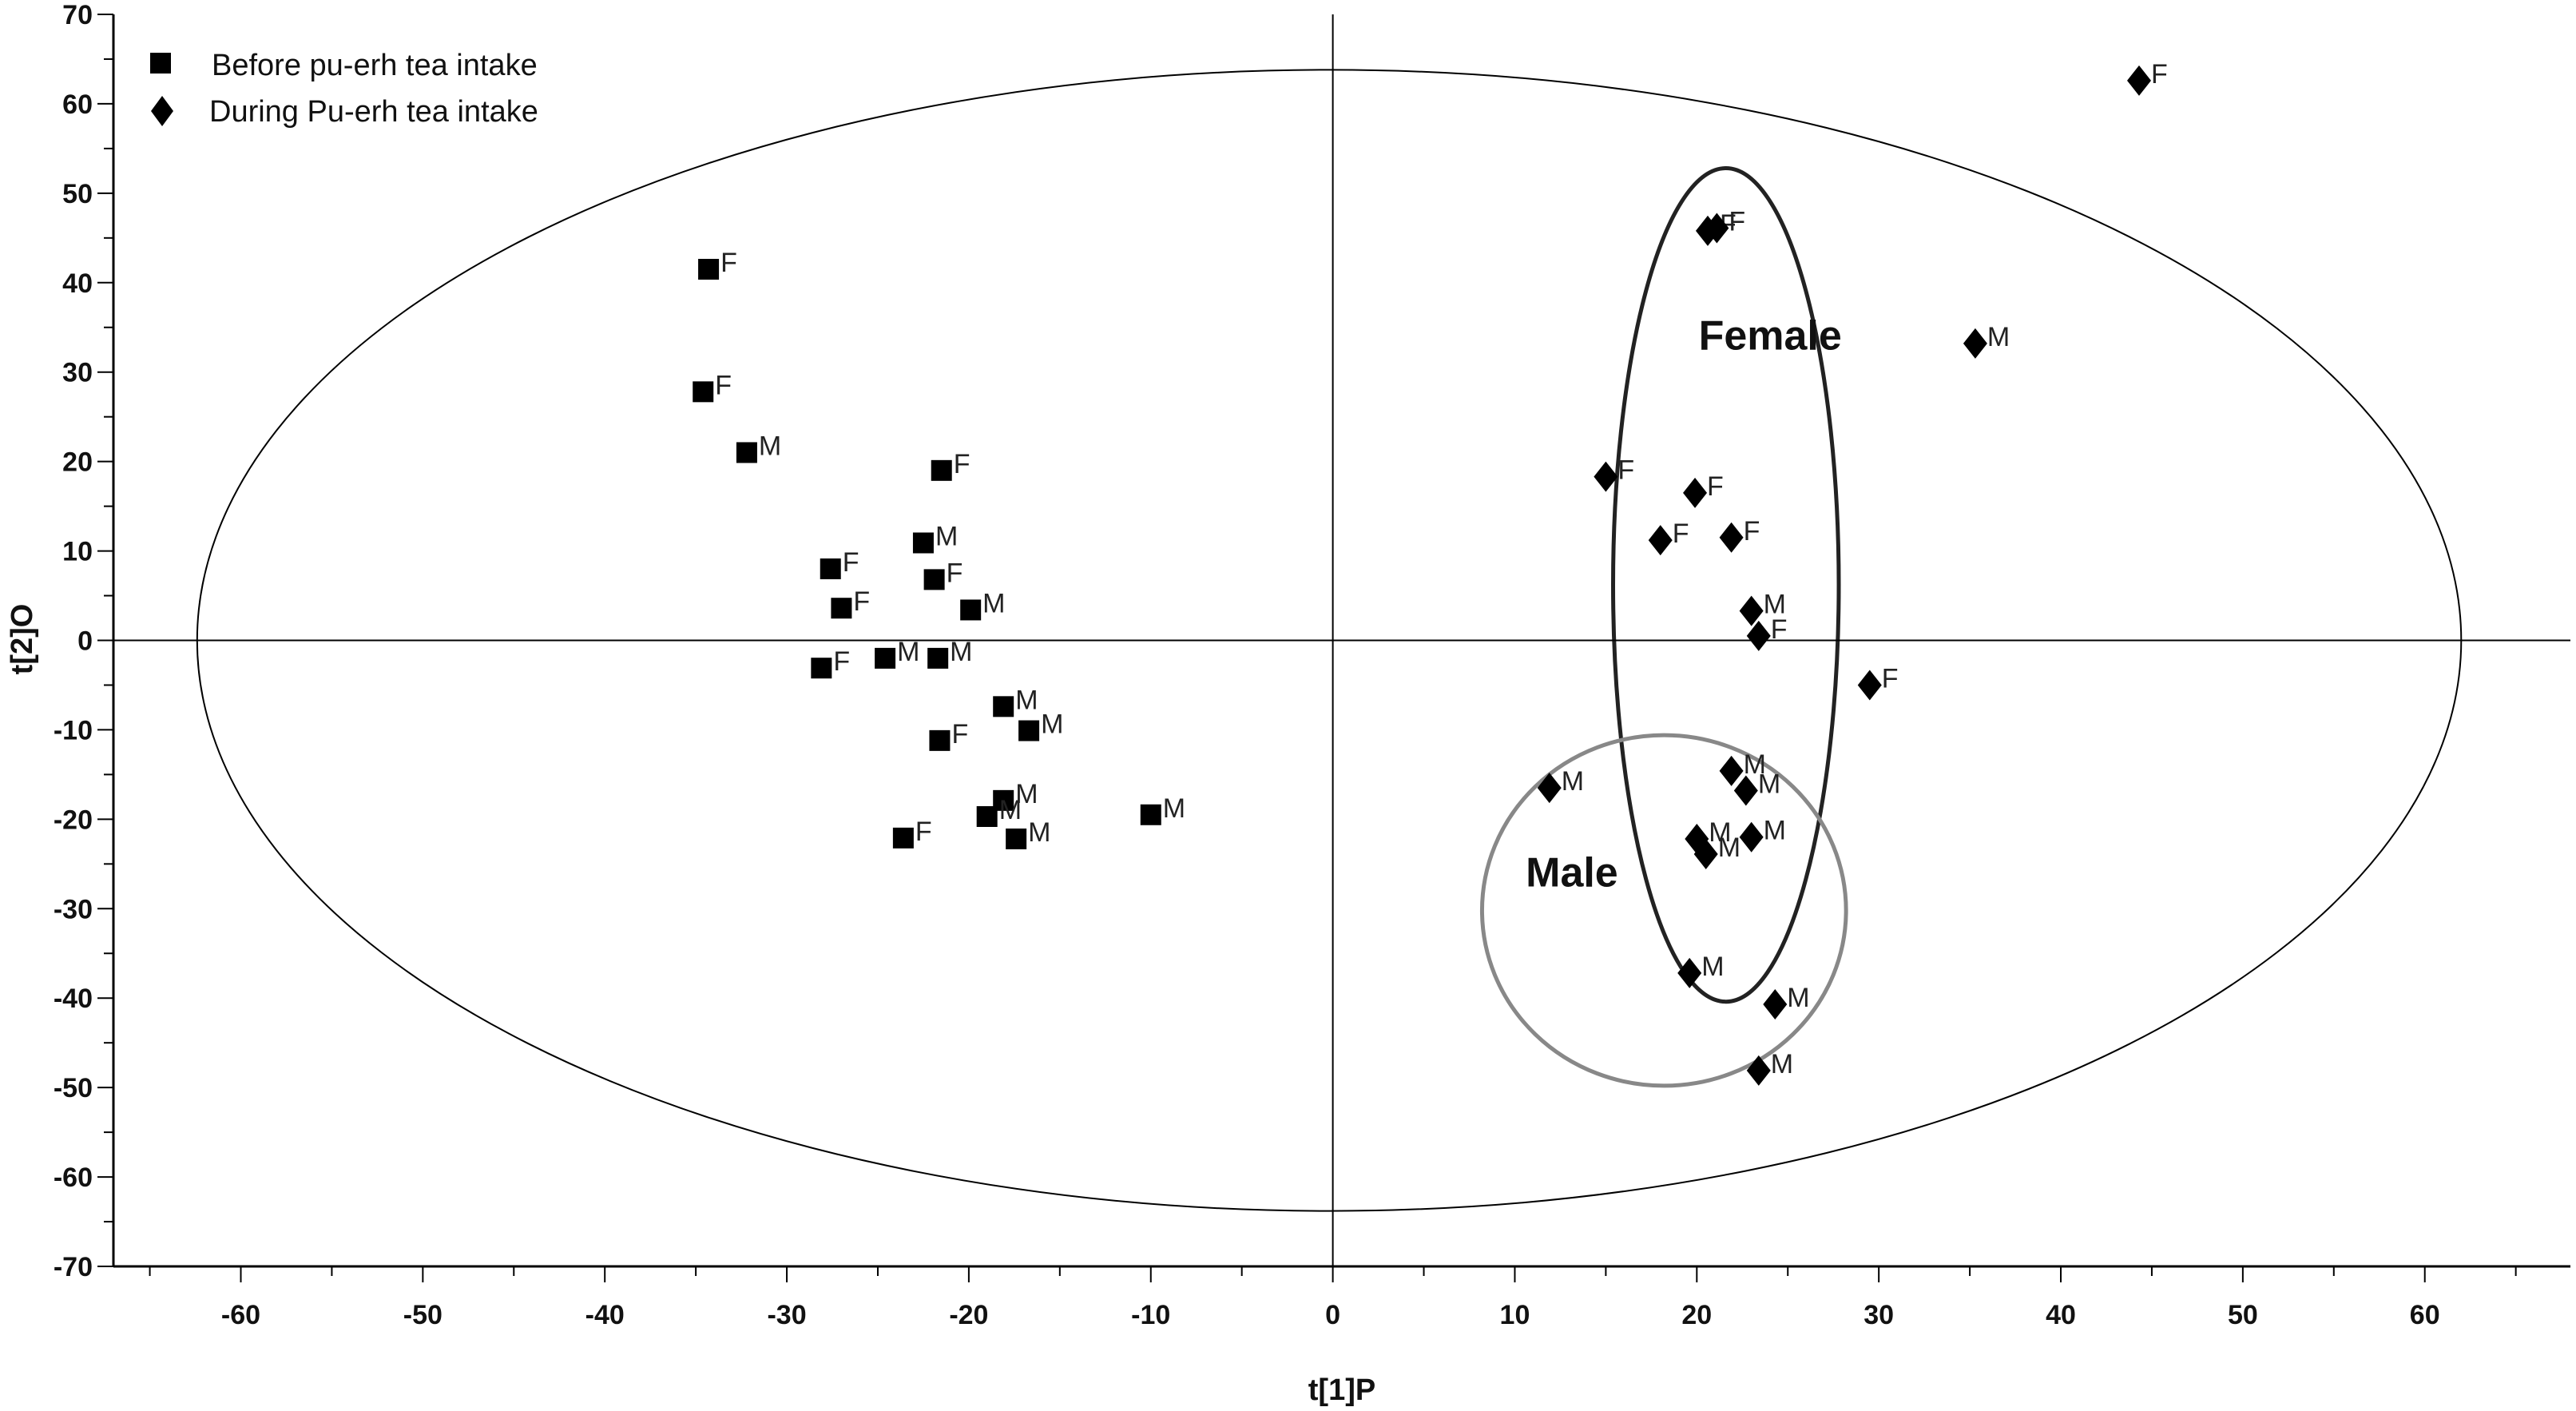 The width and height of the screenshot is (2576, 1411). What do you see at coordinates (22, 639) in the screenshot?
I see `y-axis-title: t[2]O` at bounding box center [22, 639].